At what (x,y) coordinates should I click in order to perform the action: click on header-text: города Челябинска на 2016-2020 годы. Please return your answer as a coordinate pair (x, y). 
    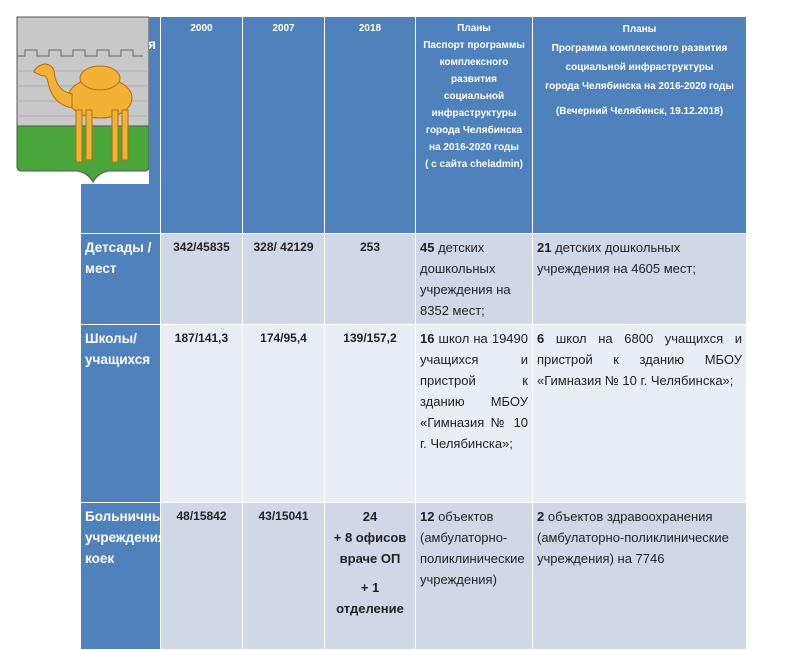
    Looking at the image, I should click on (639, 86).